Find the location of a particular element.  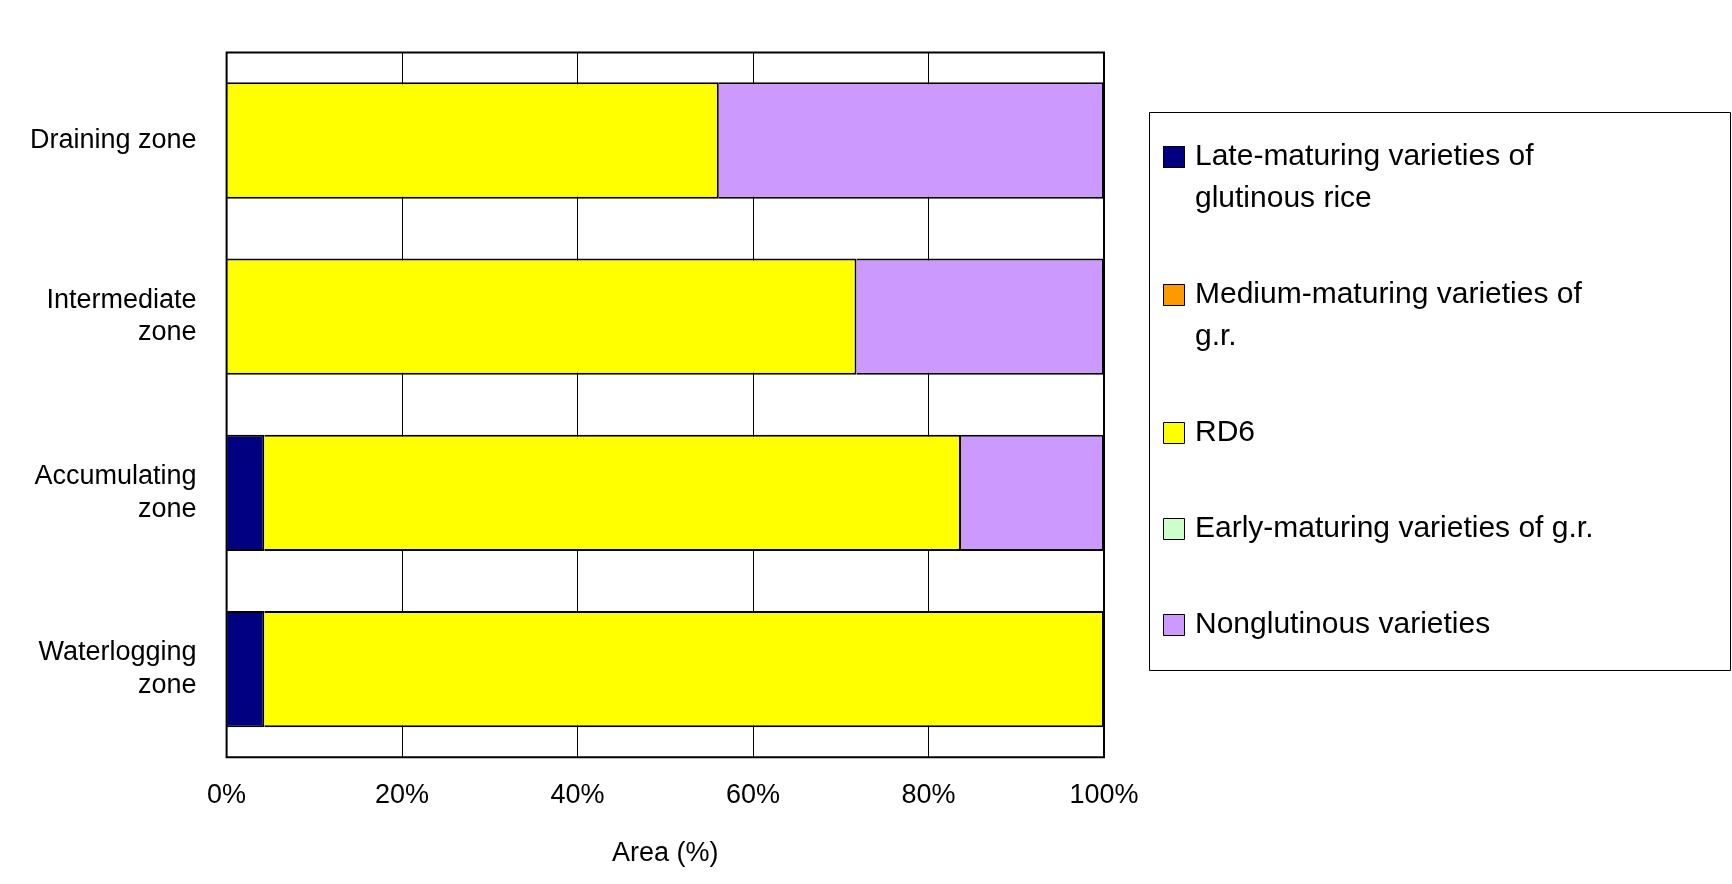

x-tick-label: 80% is located at coordinates (928, 793).